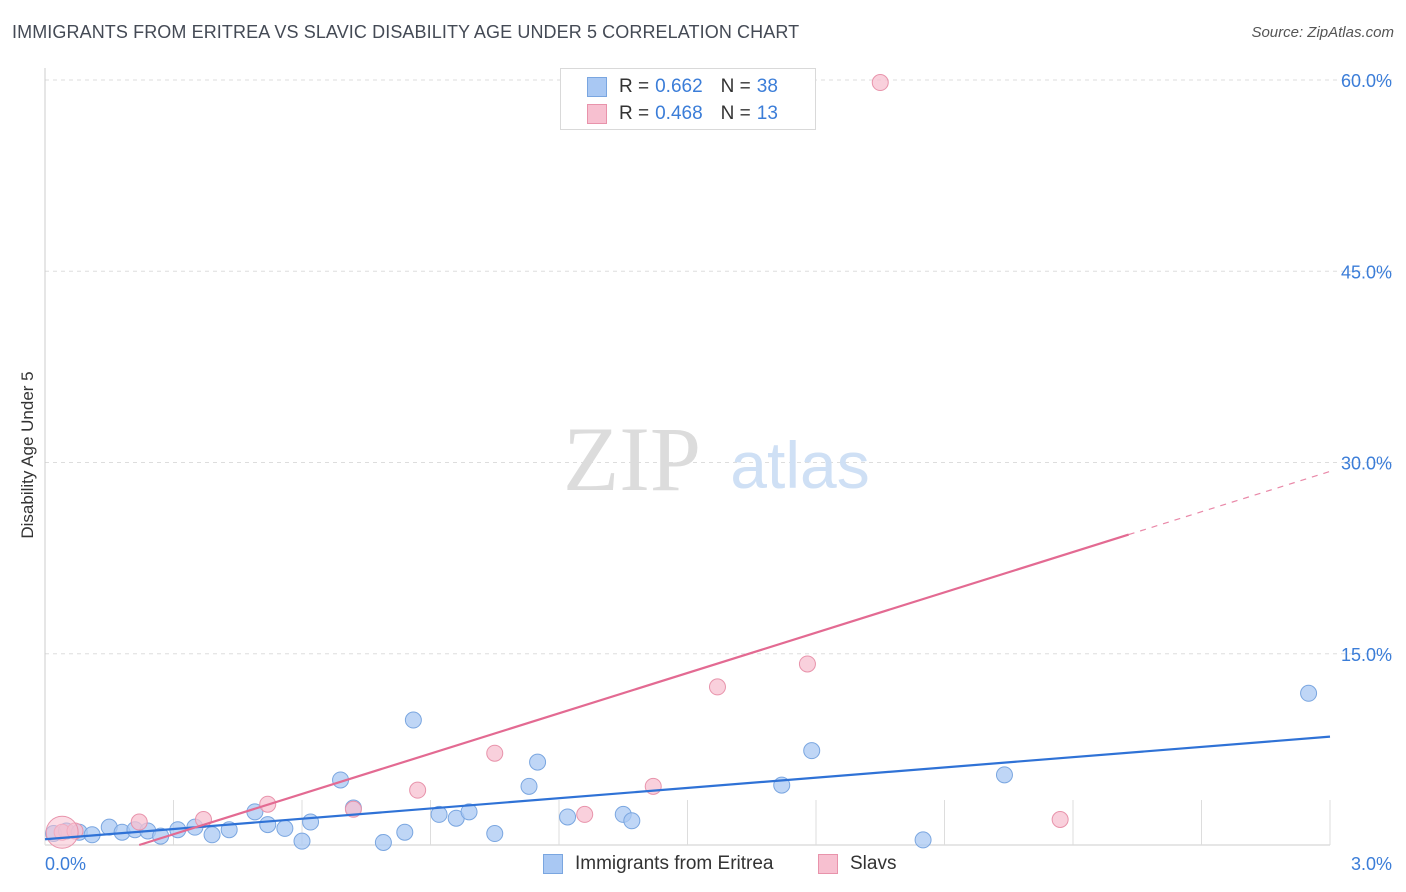 The height and width of the screenshot is (892, 1406). I want to click on bottom-legend-slavs: Slavs, so click(857, 864).